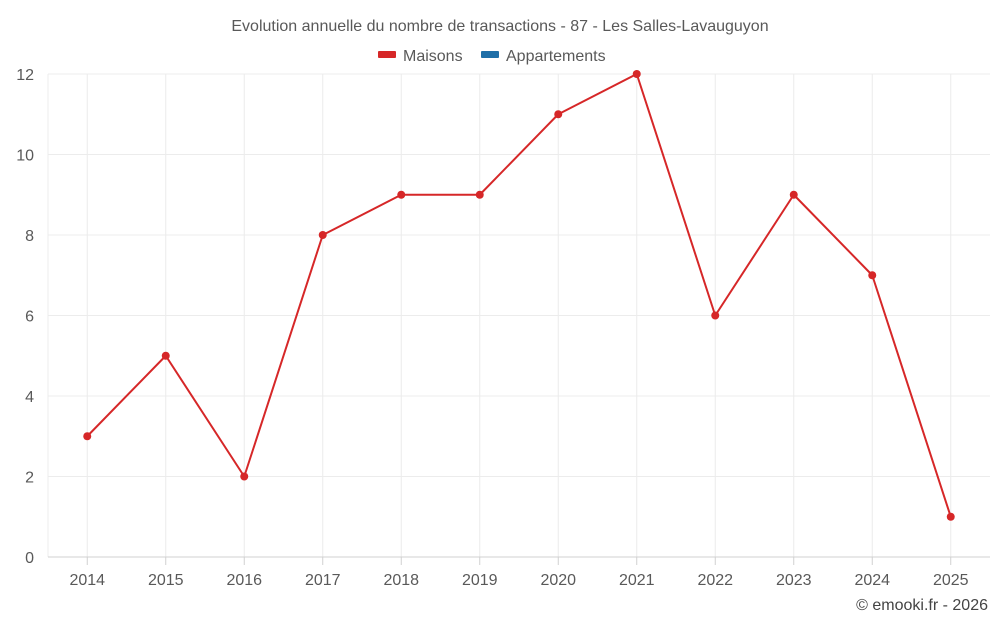 This screenshot has height=625, width=1000. I want to click on y-tick-label-6: 6, so click(29, 317).